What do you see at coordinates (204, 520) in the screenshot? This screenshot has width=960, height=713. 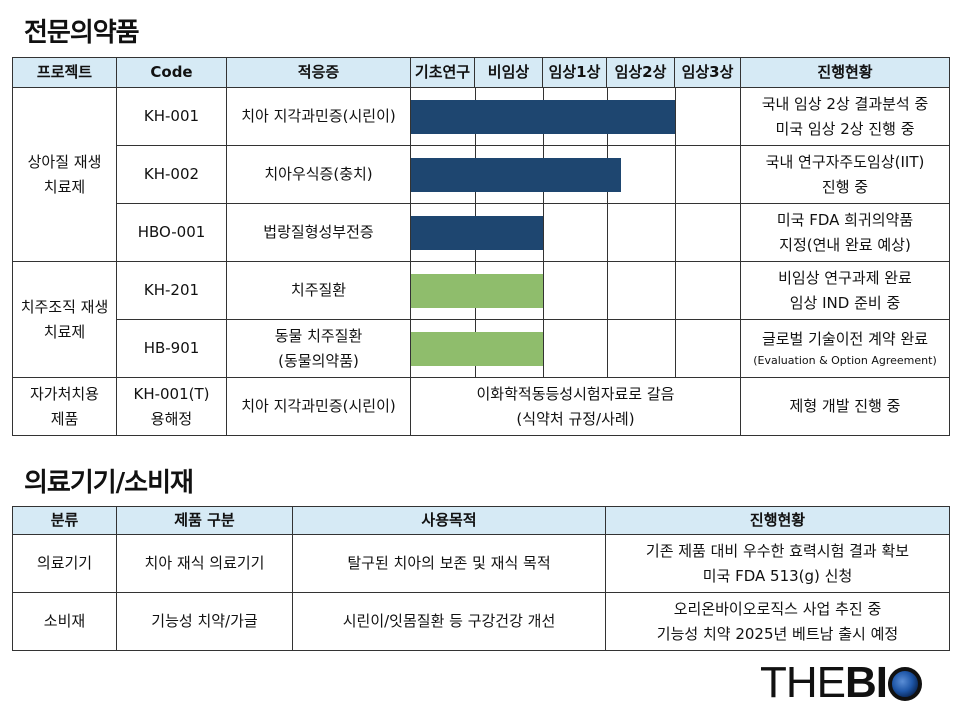 I see `header-product: 제품 구분` at bounding box center [204, 520].